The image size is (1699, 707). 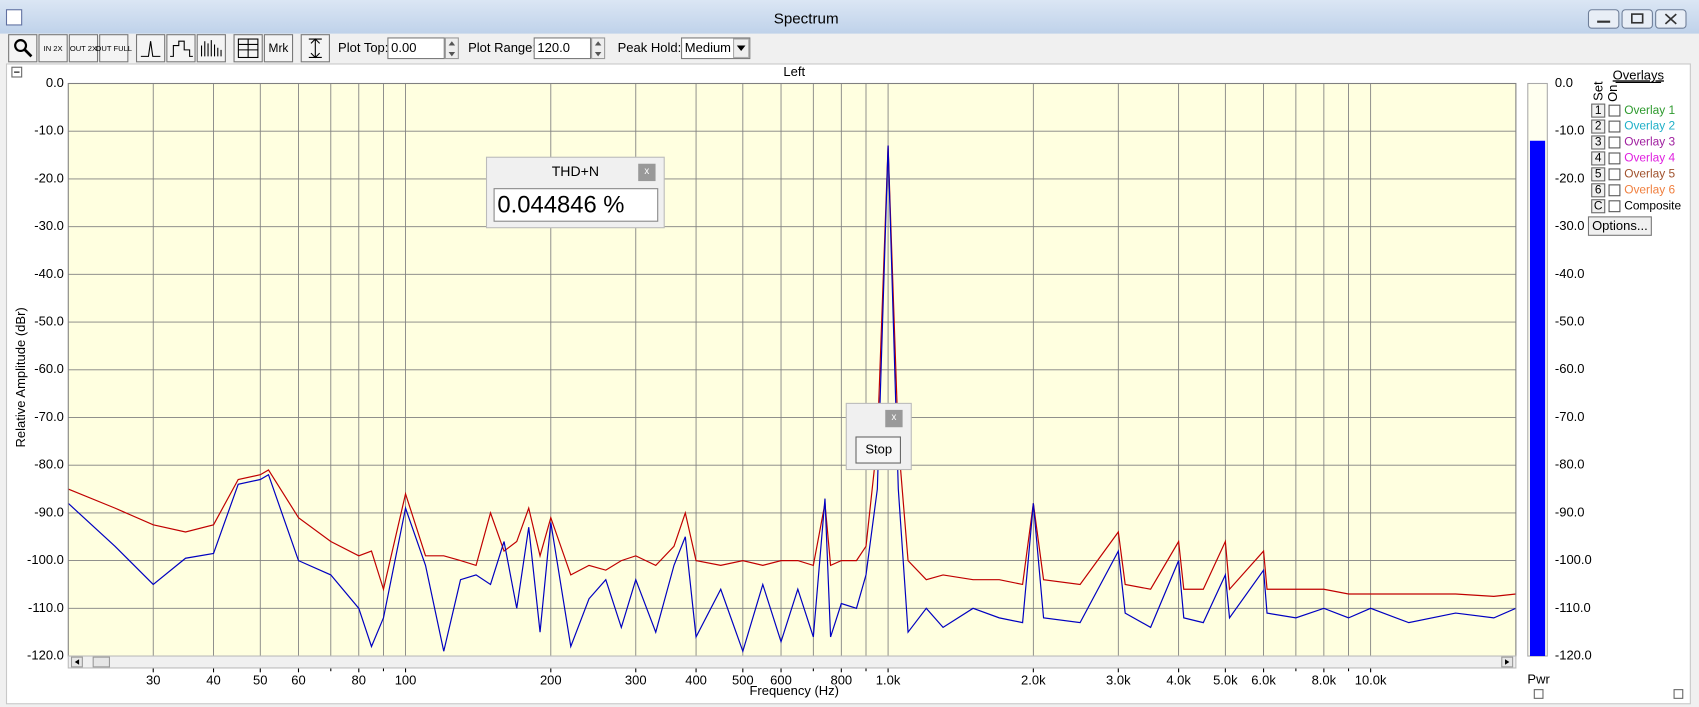 I want to click on meter-tick-label: -90.0, so click(x=1570, y=511).